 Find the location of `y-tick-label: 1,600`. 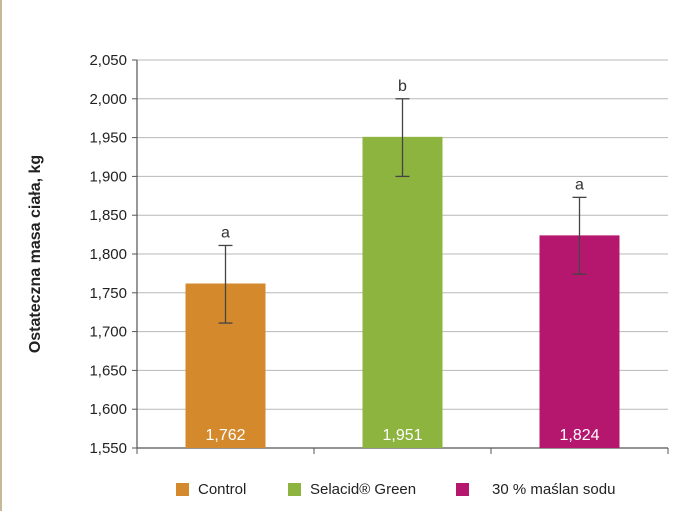

y-tick-label: 1,600 is located at coordinates (108, 409).